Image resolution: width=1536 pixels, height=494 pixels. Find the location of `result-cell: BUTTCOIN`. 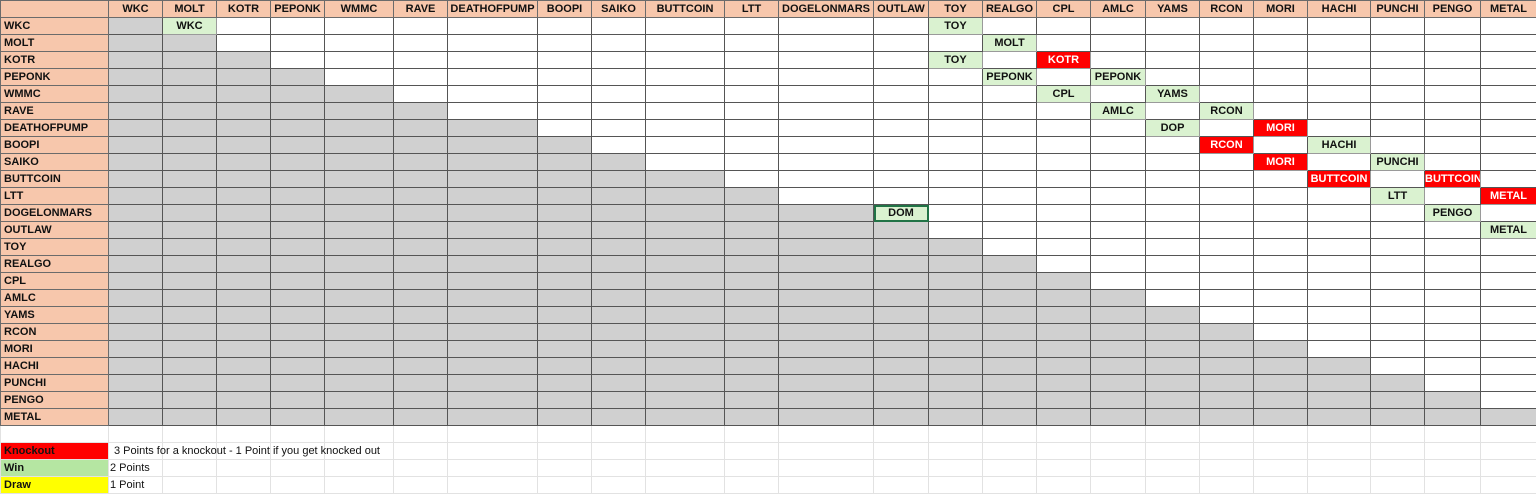

result-cell: BUTTCOIN is located at coordinates (1339, 179).